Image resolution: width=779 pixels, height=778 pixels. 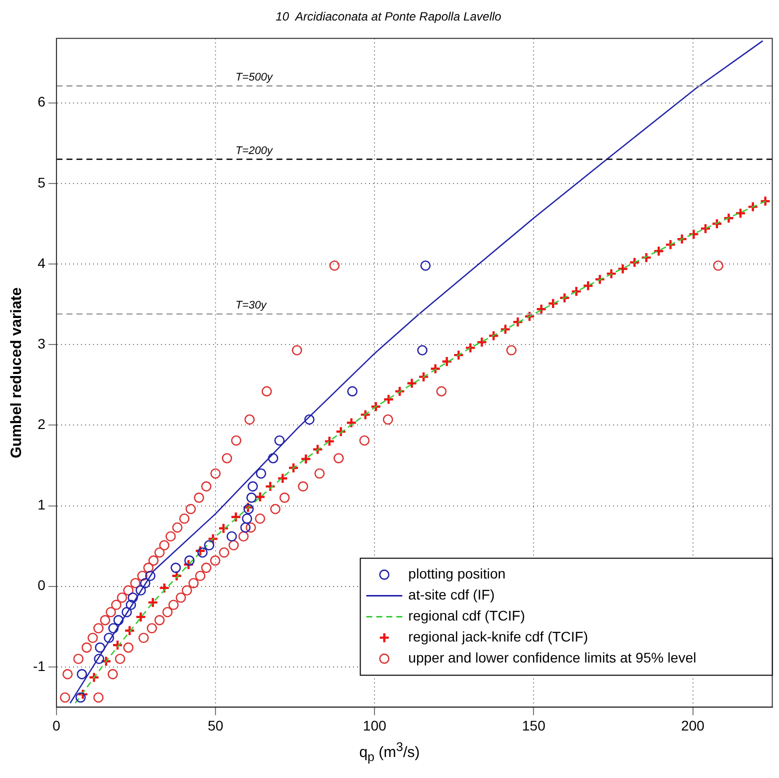 I want to click on legend-label: at-site cdf (IF), so click(x=451, y=594).